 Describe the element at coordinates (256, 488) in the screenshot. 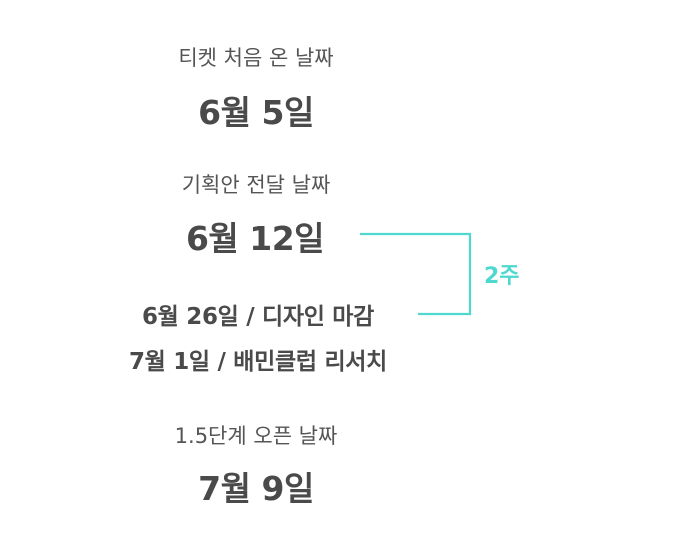

I see `milestone-date-phase-1-5-open: 7월 9일` at that location.